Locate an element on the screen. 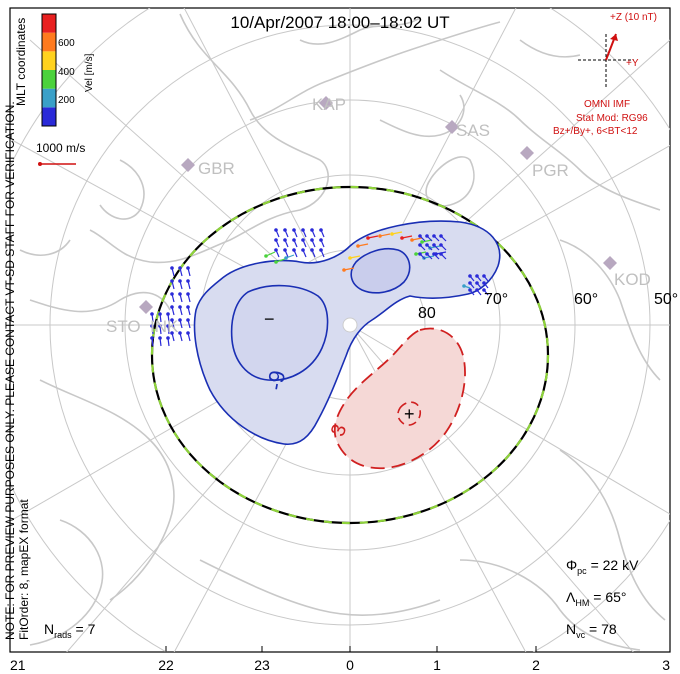 The image size is (680, 674). station-marker-kod is located at coordinates (610, 263).